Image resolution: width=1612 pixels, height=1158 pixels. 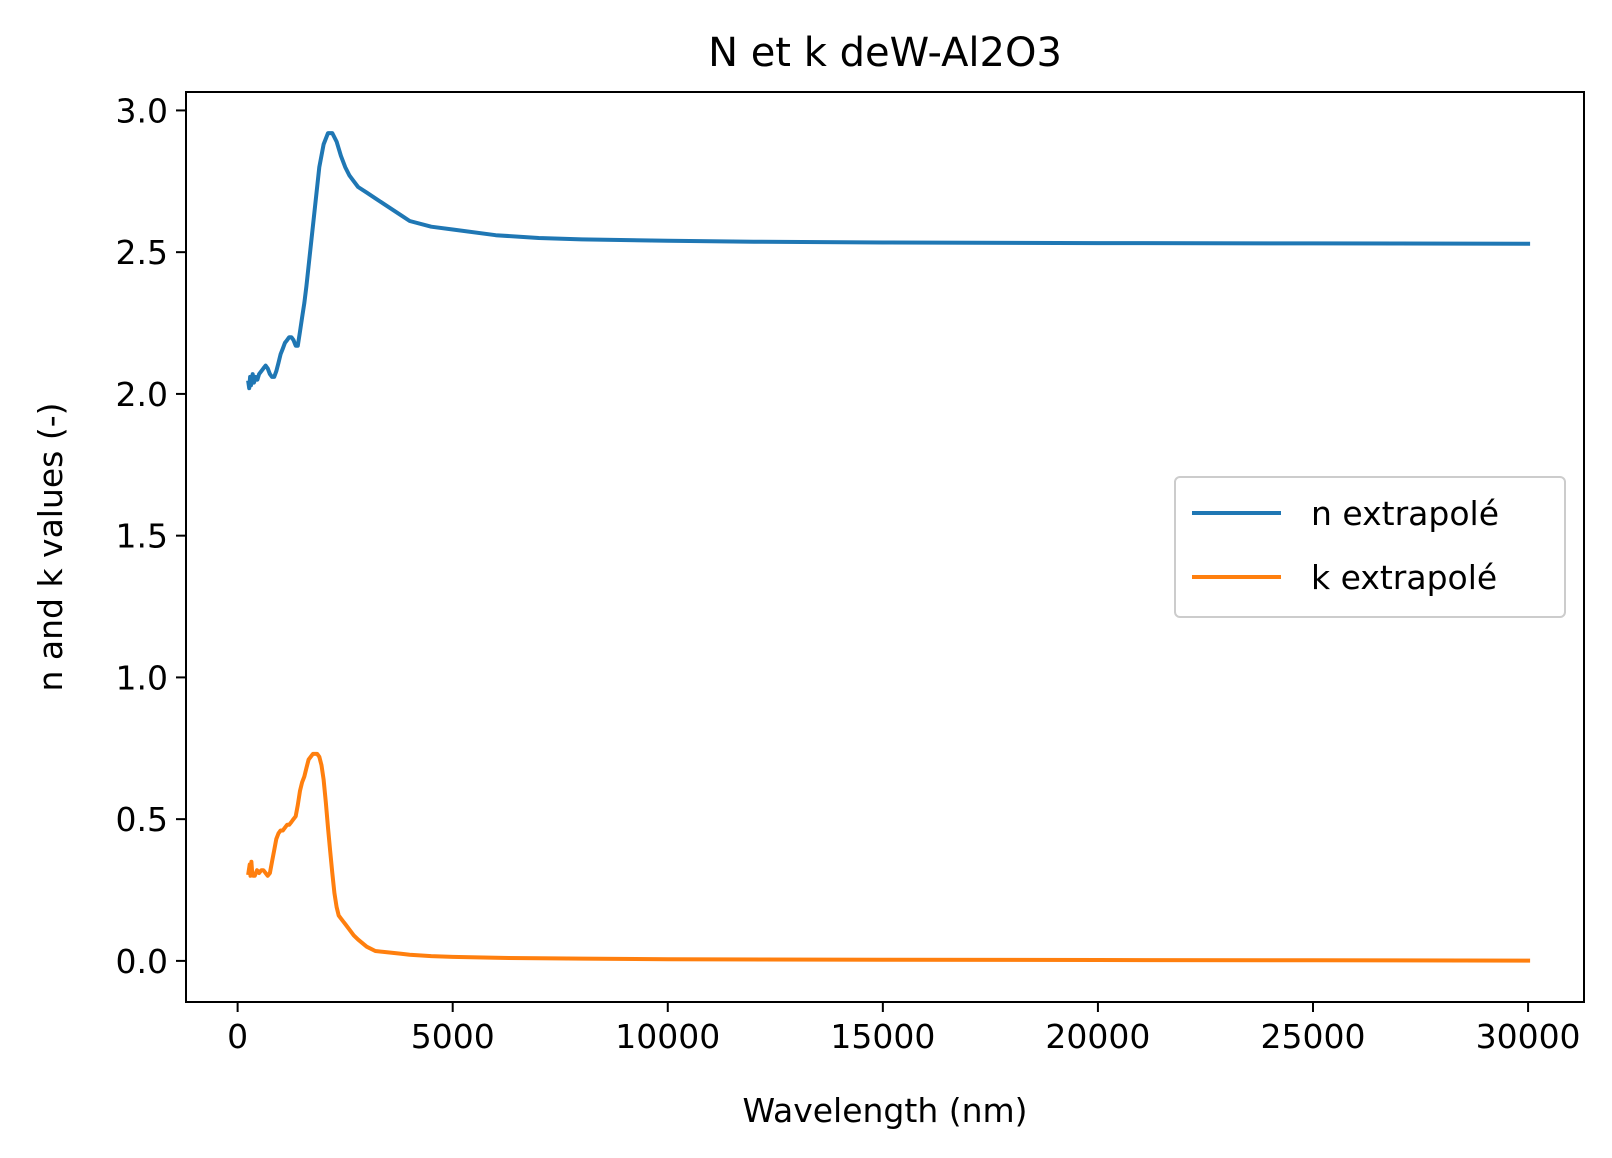 I want to click on chart-title: N et k deW-Al2O3, so click(x=885, y=53).